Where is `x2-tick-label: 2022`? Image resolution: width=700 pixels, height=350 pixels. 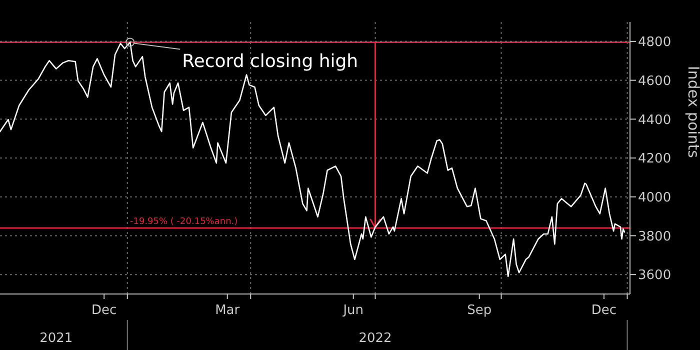 x2-tick-label: 2022 is located at coordinates (375, 338).